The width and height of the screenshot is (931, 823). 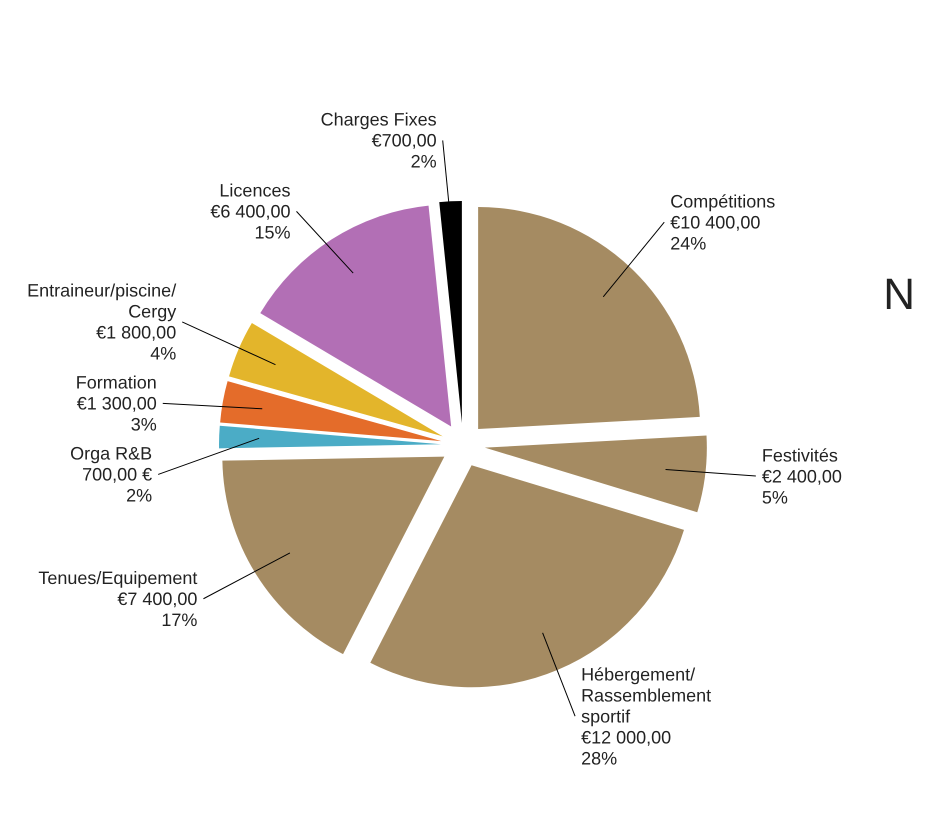 I want to click on data-label: €1 800,00 4%, so click(x=136, y=343).